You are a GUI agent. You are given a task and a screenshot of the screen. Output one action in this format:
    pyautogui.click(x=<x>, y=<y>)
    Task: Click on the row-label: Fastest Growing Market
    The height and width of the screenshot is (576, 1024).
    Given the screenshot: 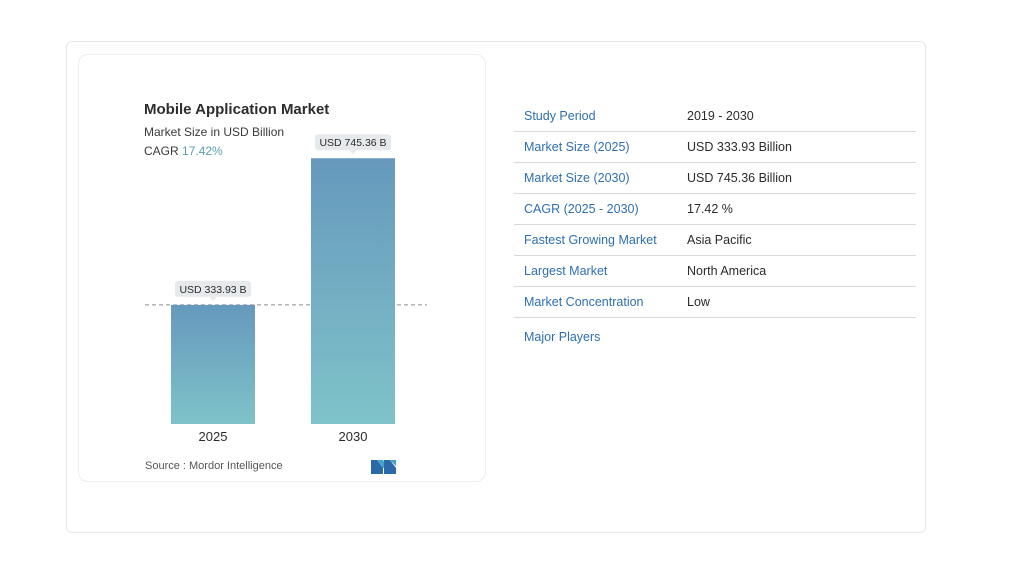 What is the action you would take?
    pyautogui.click(x=590, y=240)
    